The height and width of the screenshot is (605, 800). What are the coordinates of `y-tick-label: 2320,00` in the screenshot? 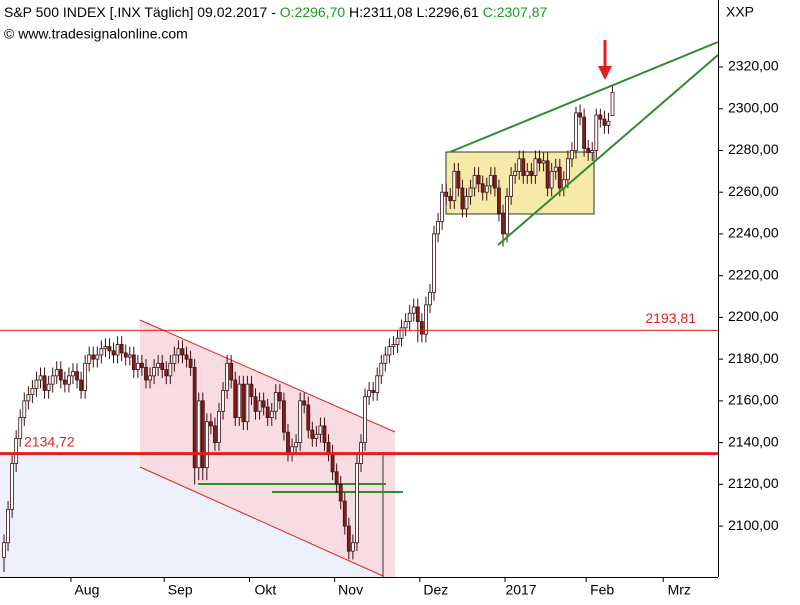 It's located at (753, 66).